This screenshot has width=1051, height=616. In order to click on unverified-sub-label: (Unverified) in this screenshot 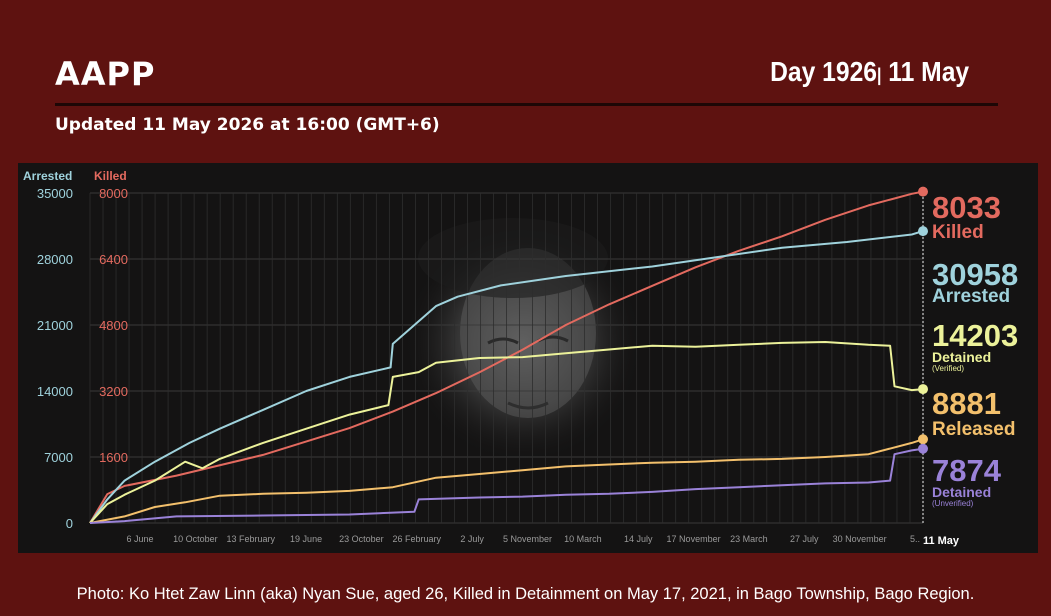, I will do `click(953, 503)`.